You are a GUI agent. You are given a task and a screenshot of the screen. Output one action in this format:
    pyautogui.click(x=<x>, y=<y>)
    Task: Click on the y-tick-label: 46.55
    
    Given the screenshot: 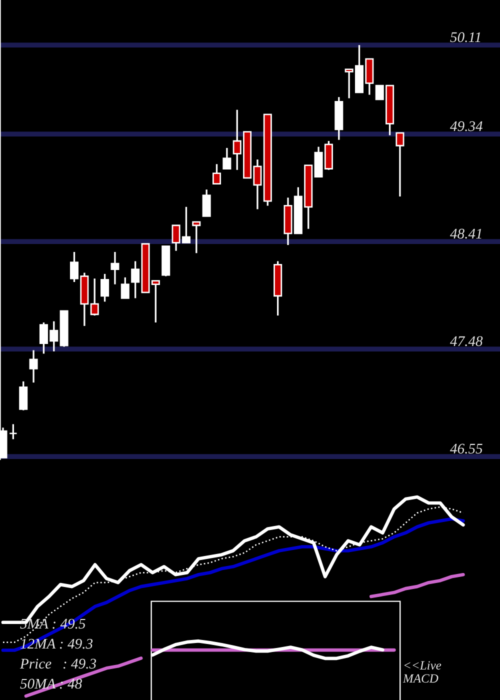 What is the action you would take?
    pyautogui.click(x=466, y=449)
    